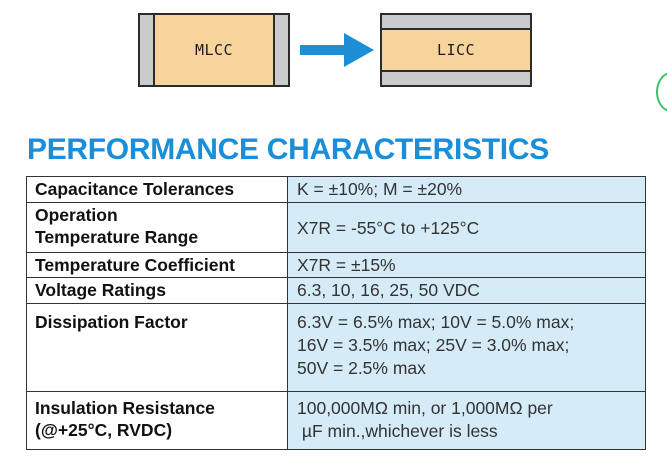  What do you see at coordinates (288, 149) in the screenshot?
I see `section-heading: PERFORMANCE CHARACTERISTICS` at bounding box center [288, 149].